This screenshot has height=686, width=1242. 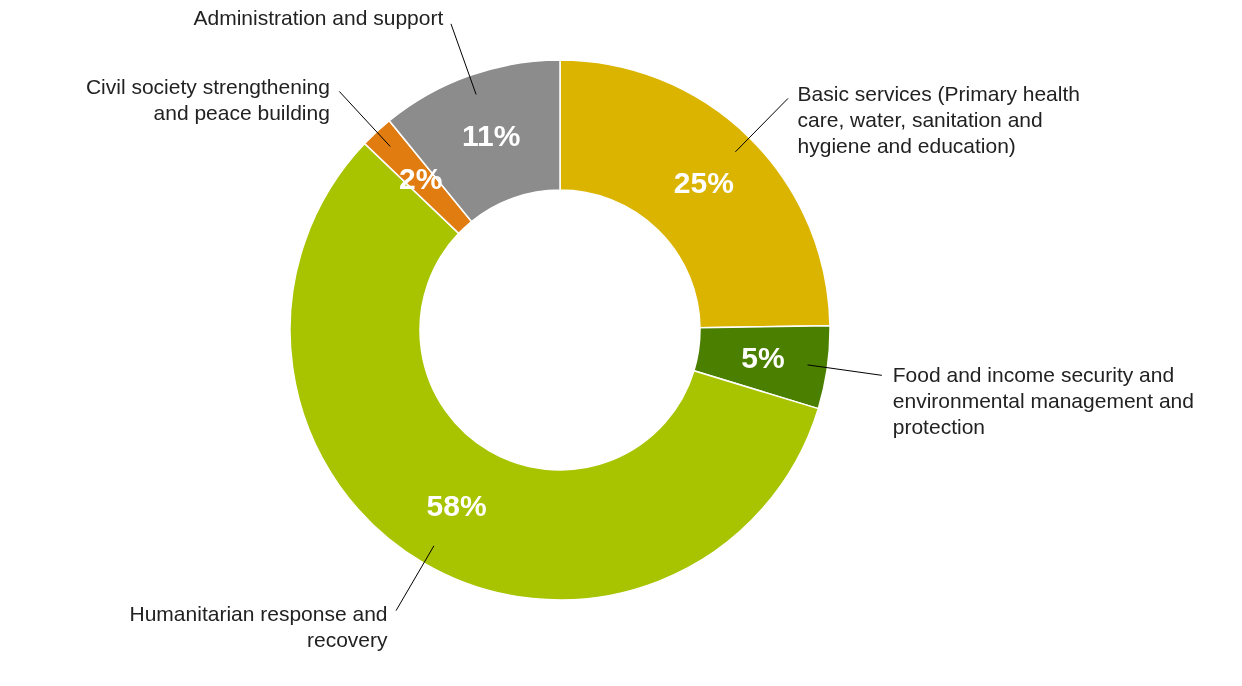 What do you see at coordinates (318, 18) in the screenshot?
I see `slice-label: Administration and support` at bounding box center [318, 18].